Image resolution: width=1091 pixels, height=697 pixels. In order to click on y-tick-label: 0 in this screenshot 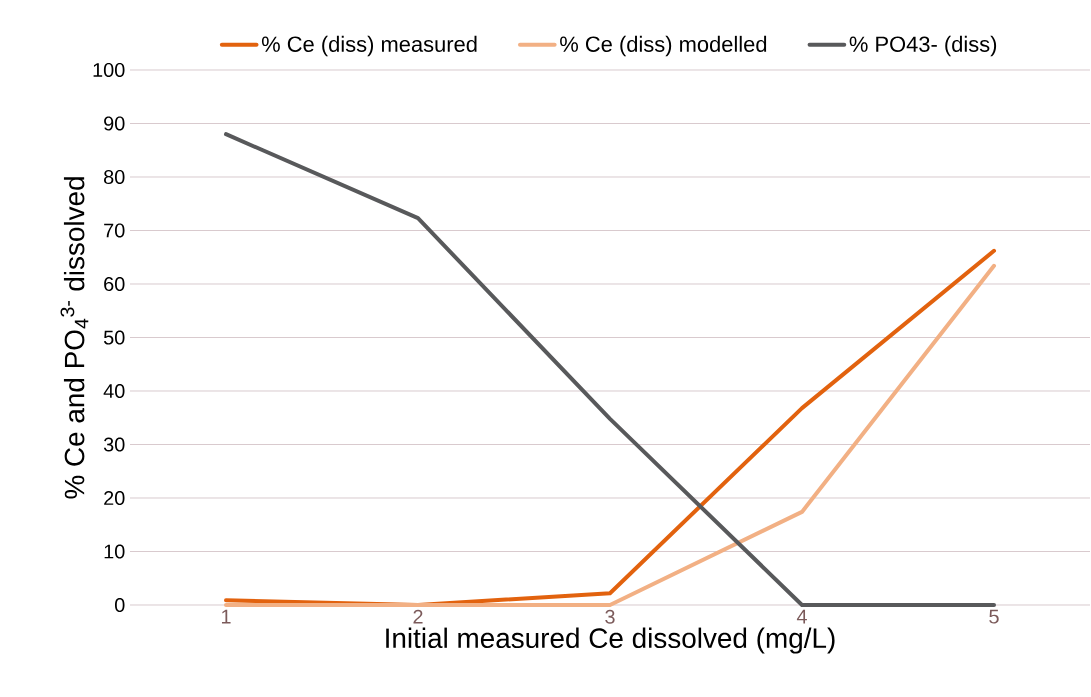, I will do `click(120, 605)`.